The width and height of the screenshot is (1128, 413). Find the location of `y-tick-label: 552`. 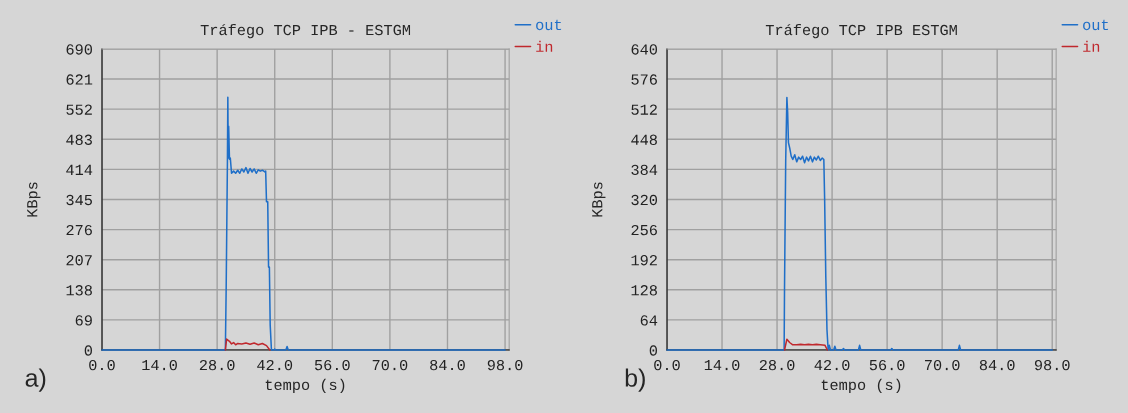

y-tick-label: 552 is located at coordinates (79, 109).